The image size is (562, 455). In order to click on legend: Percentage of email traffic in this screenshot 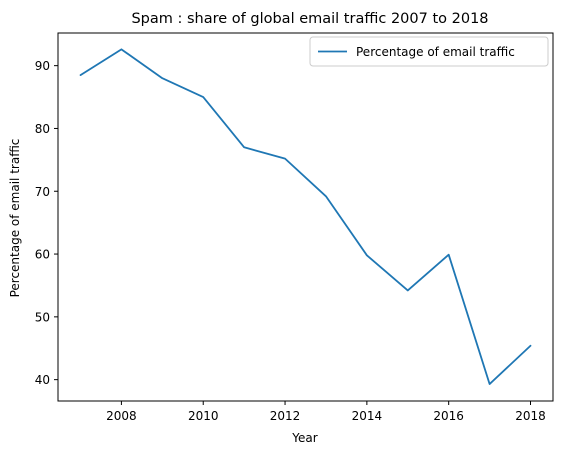, I will do `click(429, 51)`.